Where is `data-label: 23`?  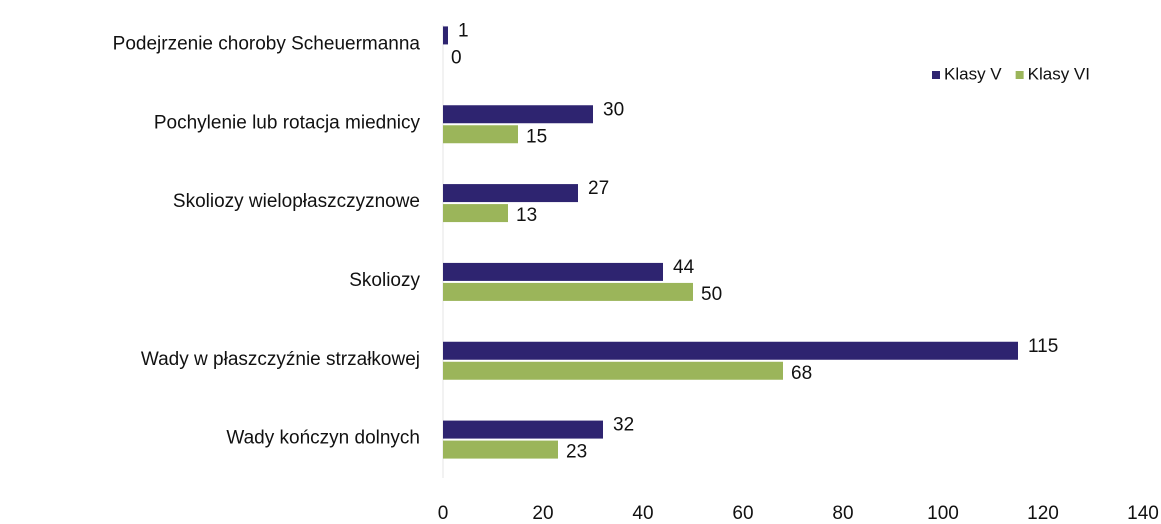
data-label: 23 is located at coordinates (576, 452).